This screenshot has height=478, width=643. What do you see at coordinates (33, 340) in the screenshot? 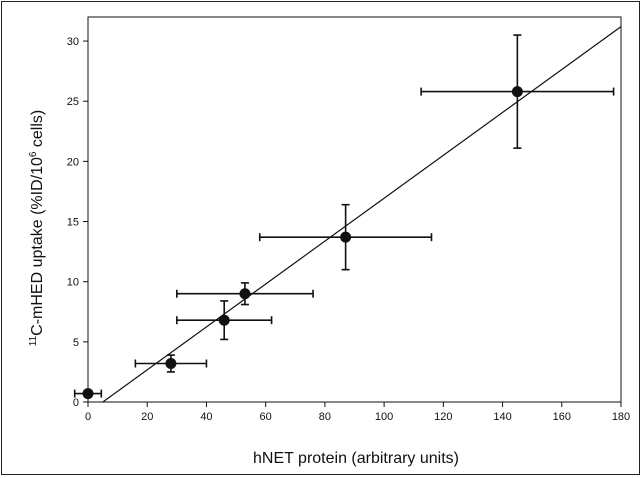
I see `y-label-sup1: 11` at bounding box center [33, 340].